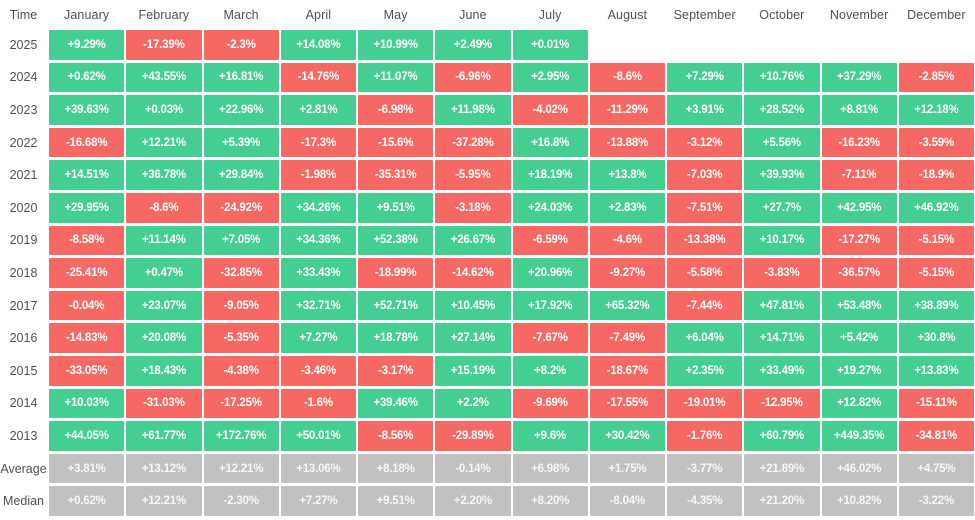  I want to click on return-cell: +22.96%, so click(241, 110).